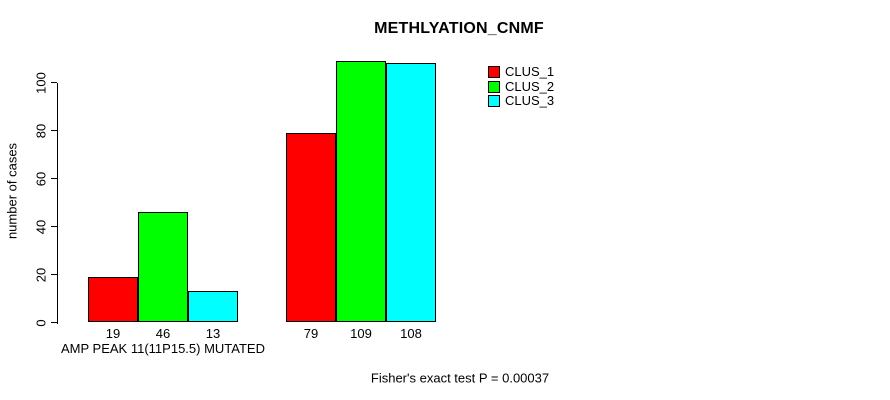  Describe the element at coordinates (213, 333) in the screenshot. I see `bar-value-label: 13` at that location.